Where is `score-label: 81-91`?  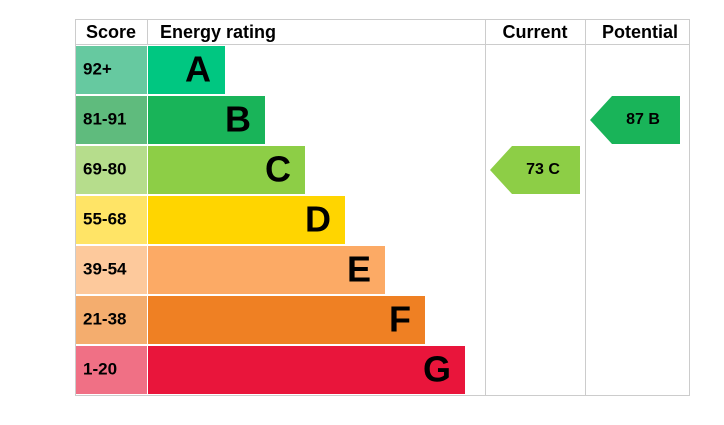 score-label: 81-91 is located at coordinates (104, 118).